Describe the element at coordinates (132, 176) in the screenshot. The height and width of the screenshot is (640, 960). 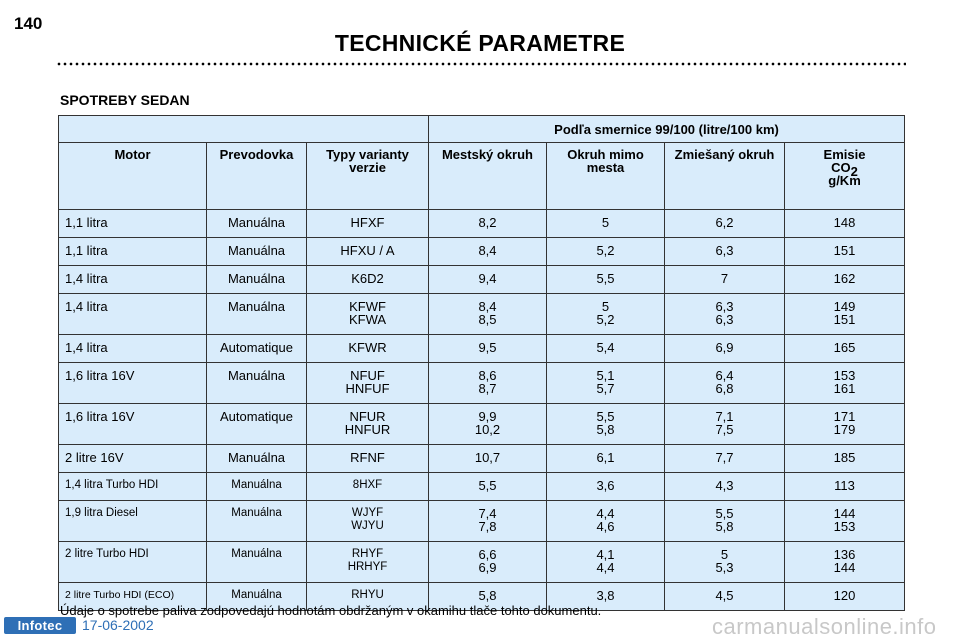
I see `col-header-motor: Motor` at that location.